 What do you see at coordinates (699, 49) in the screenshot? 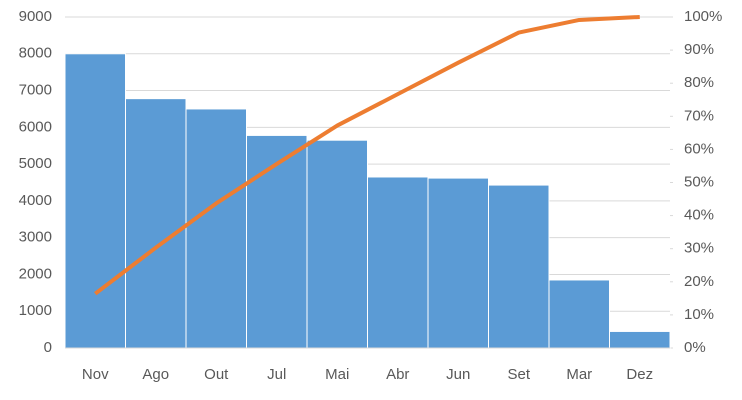
I see `y2-tick-label: 90%` at bounding box center [699, 49].